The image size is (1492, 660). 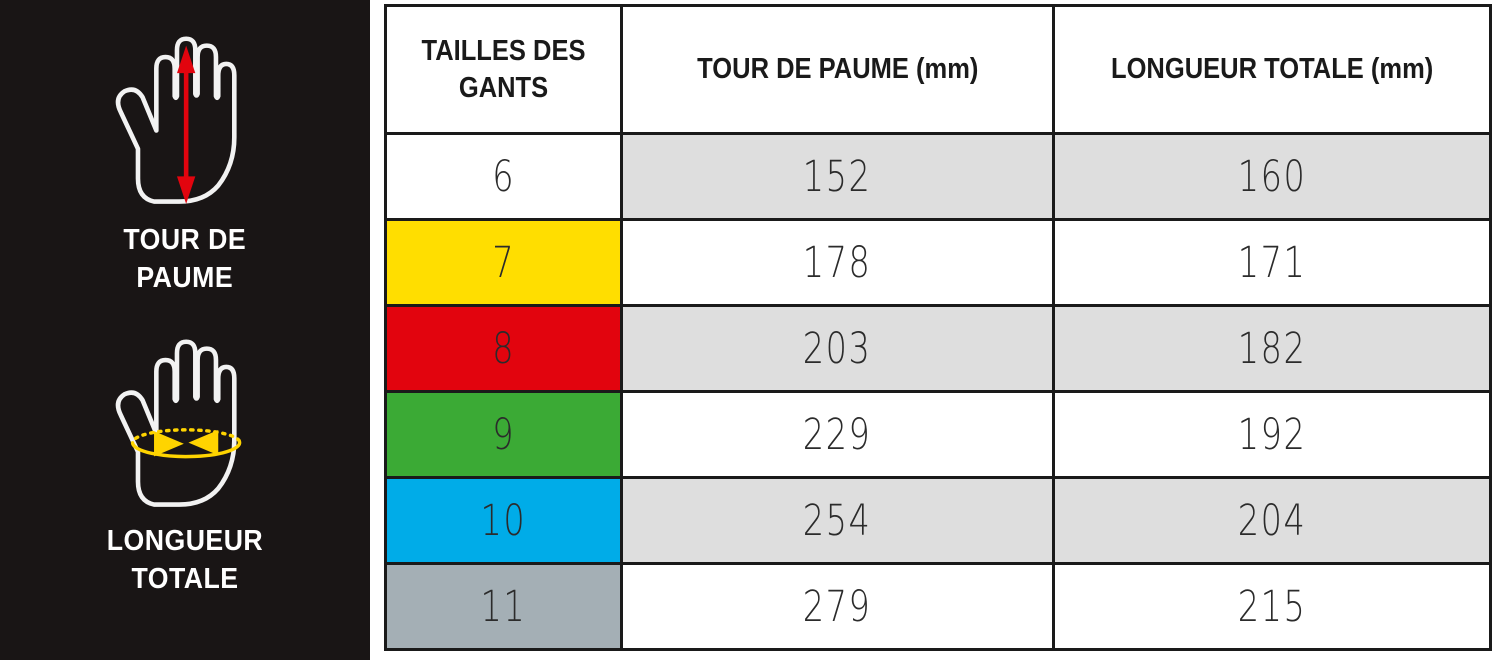 What do you see at coordinates (1272, 69) in the screenshot?
I see `header-total-length: LONGUEUR TOTALE (mm)` at bounding box center [1272, 69].